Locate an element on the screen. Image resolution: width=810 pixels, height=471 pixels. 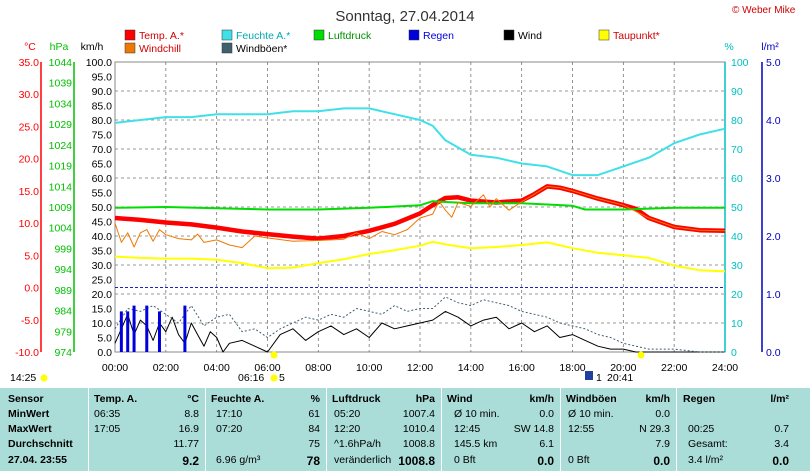
wind-value: 6.1 is located at coordinates (546, 444).